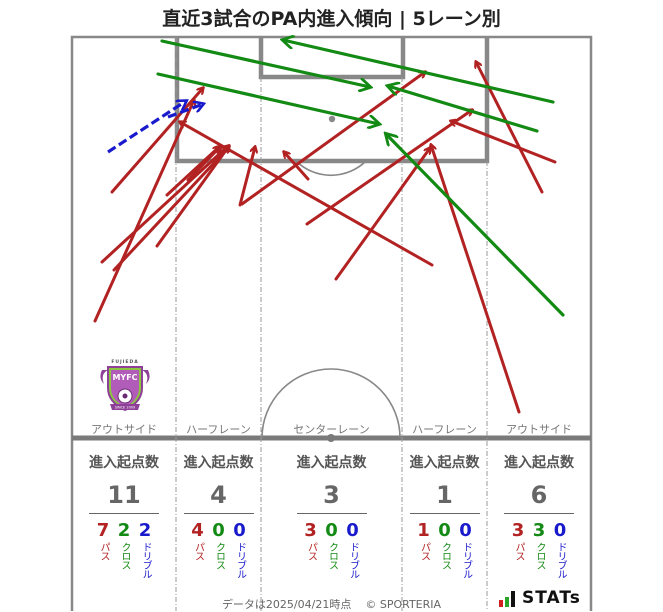 The height and width of the screenshot is (612, 663). I want to click on footer: データは2025/04/21時点 © SPORTERIA, so click(331, 604).